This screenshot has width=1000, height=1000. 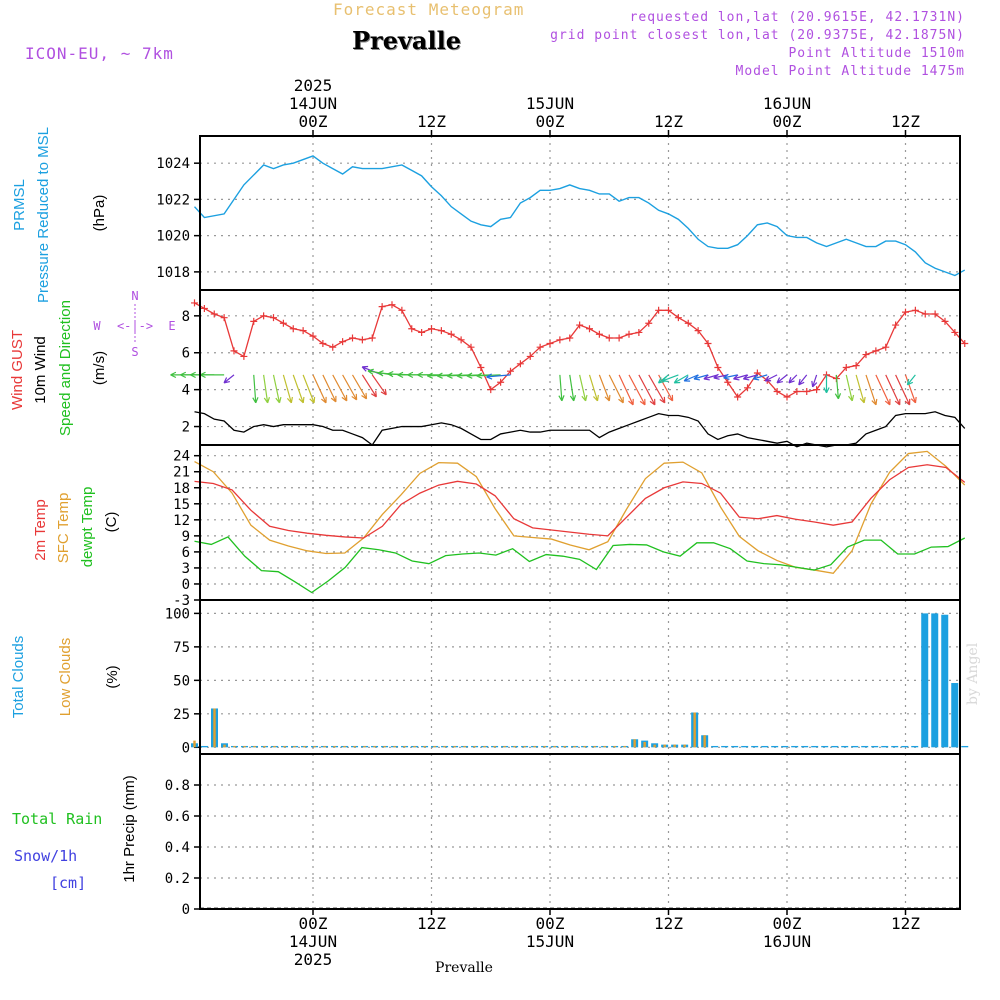 What do you see at coordinates (186, 317) in the screenshot?
I see `y-tick-label: 8` at bounding box center [186, 317].